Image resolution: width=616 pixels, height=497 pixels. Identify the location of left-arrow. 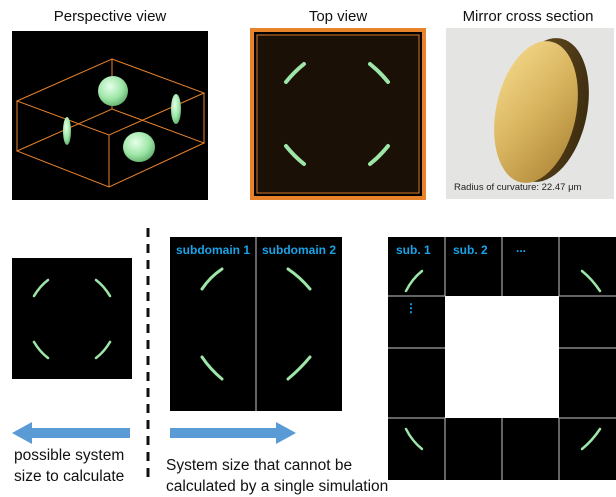
(71, 433).